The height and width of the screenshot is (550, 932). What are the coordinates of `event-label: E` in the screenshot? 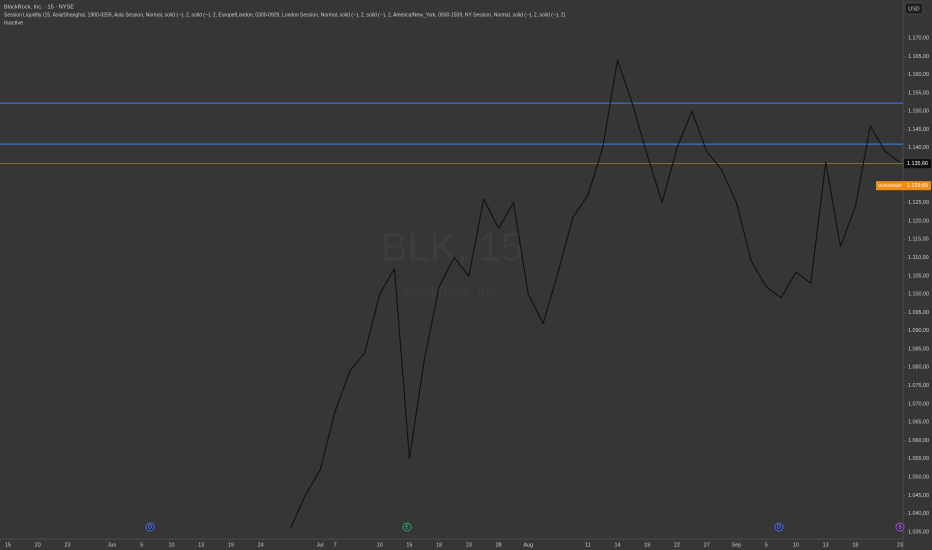 It's located at (407, 527).